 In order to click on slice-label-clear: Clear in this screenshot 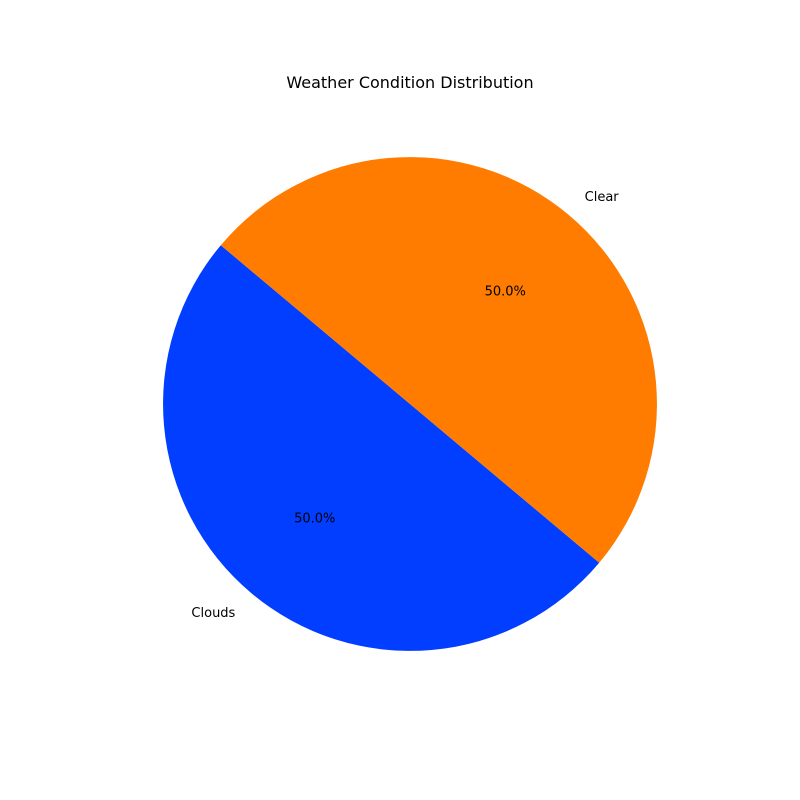, I will do `click(602, 197)`.